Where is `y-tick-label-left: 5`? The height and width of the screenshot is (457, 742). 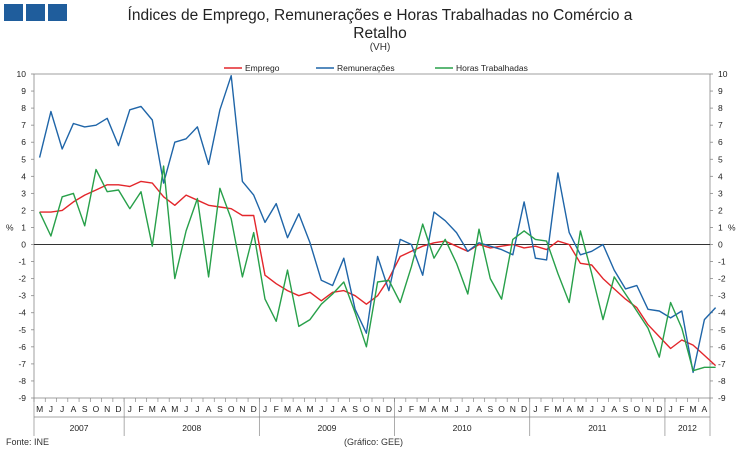 y-tick-label-left: 5 is located at coordinates (23, 159).